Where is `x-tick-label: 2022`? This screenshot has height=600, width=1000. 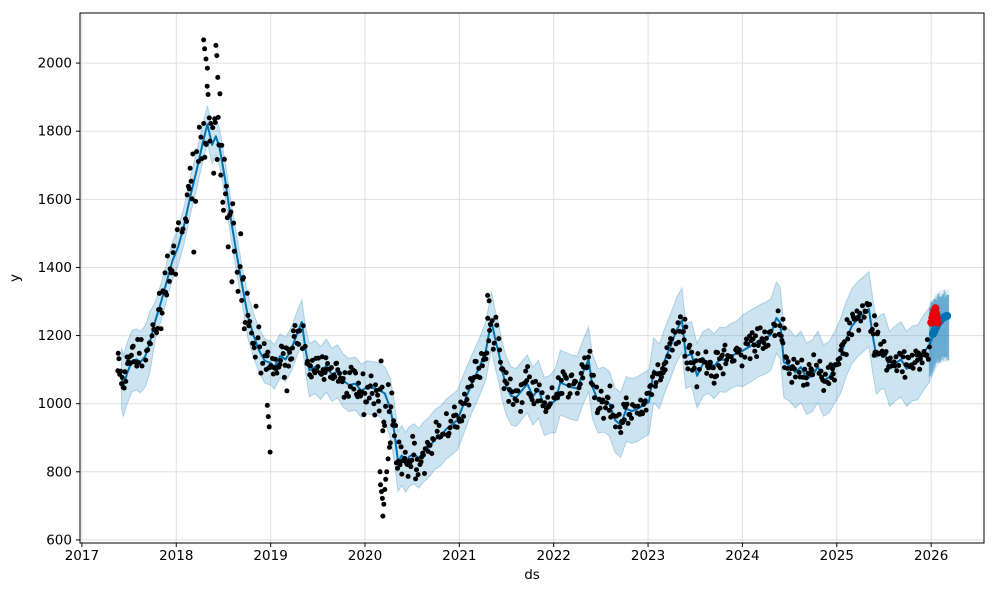
x-tick-label: 2022 is located at coordinates (554, 556).